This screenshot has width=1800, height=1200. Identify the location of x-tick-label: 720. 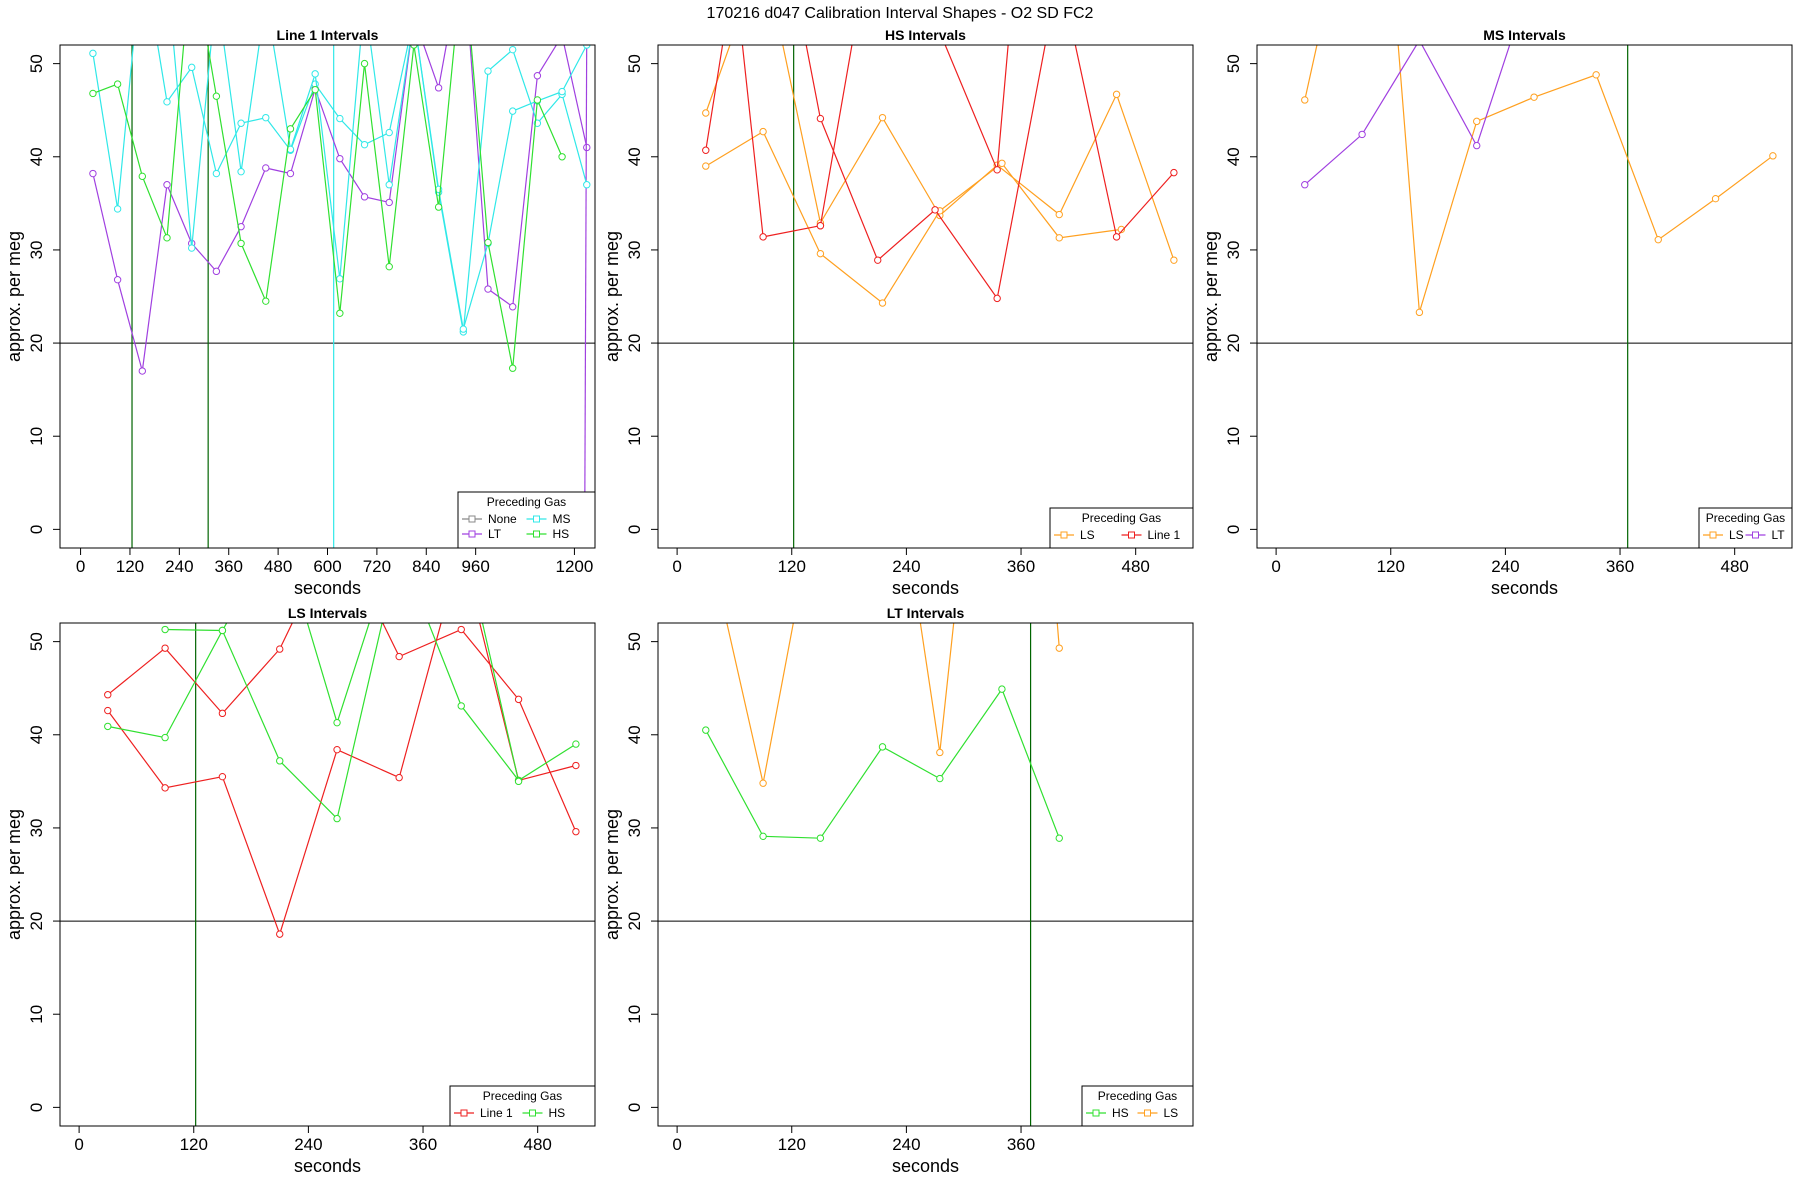
(377, 566).